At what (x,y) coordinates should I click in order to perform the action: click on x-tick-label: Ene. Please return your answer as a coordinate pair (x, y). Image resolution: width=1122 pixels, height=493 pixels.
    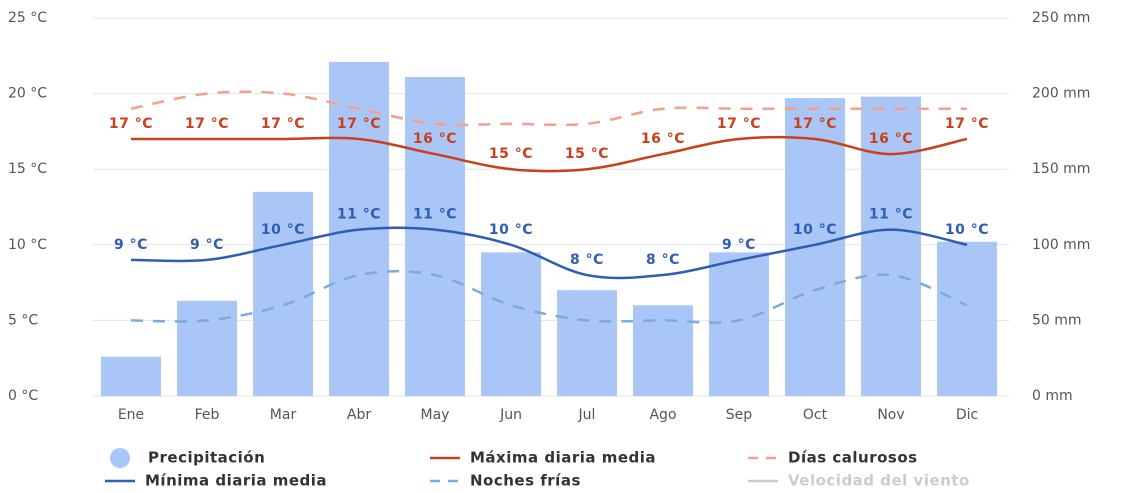
    Looking at the image, I should click on (131, 415).